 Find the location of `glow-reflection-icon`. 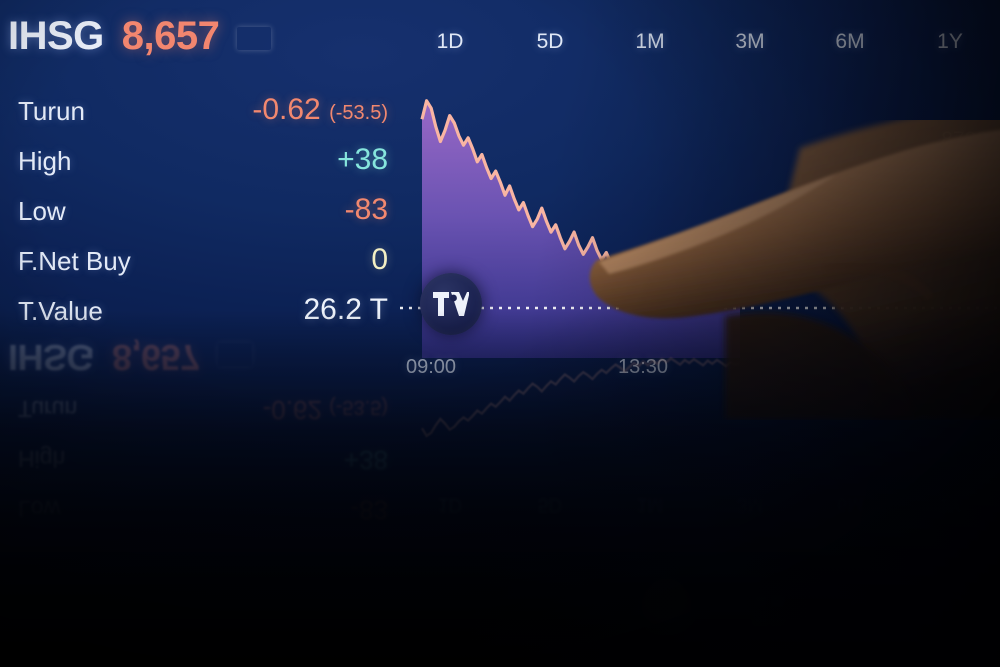

glow-reflection-icon is located at coordinates (667, 610).